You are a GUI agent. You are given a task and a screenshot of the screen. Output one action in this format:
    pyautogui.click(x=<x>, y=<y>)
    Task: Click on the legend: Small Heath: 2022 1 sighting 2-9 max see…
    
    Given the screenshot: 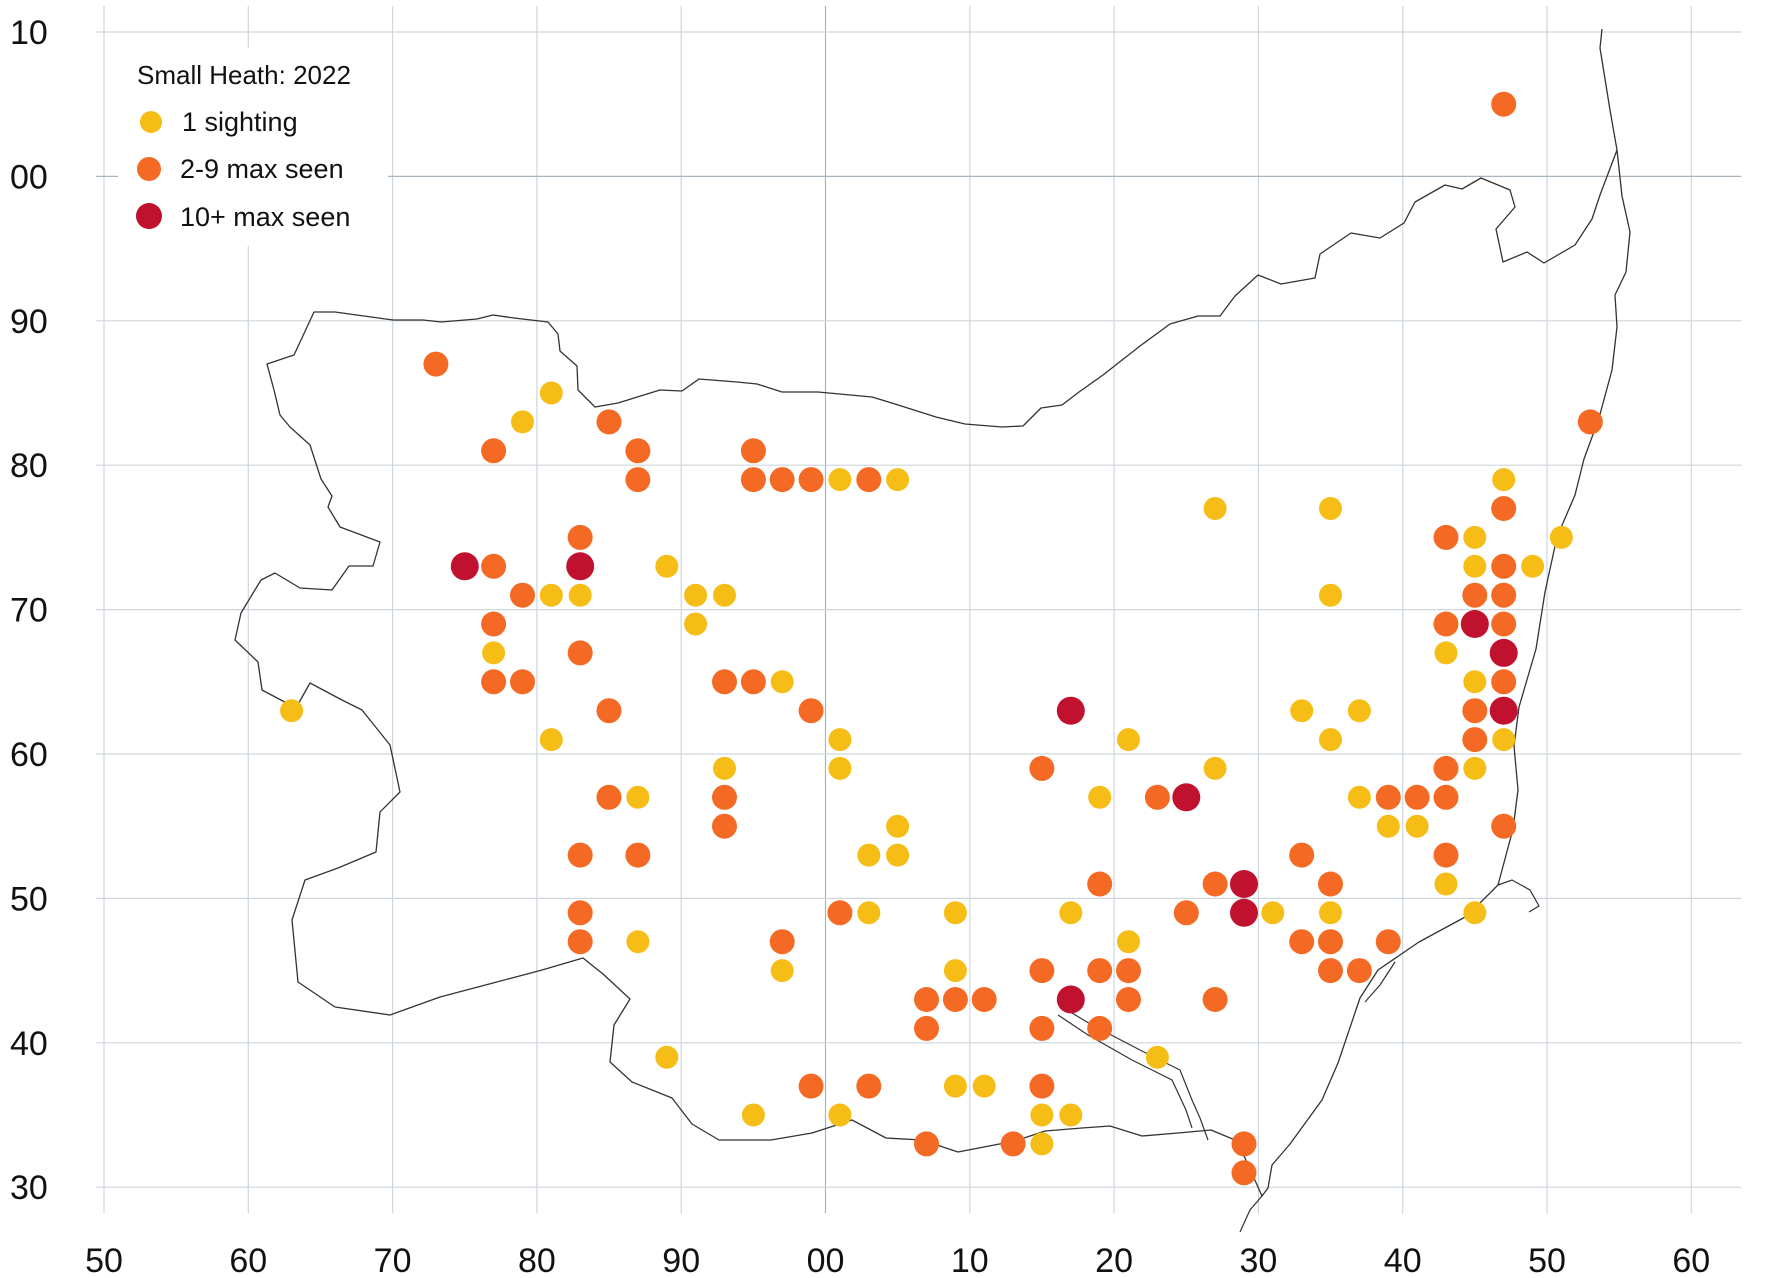 What is the action you would take?
    pyautogui.click(x=253, y=147)
    